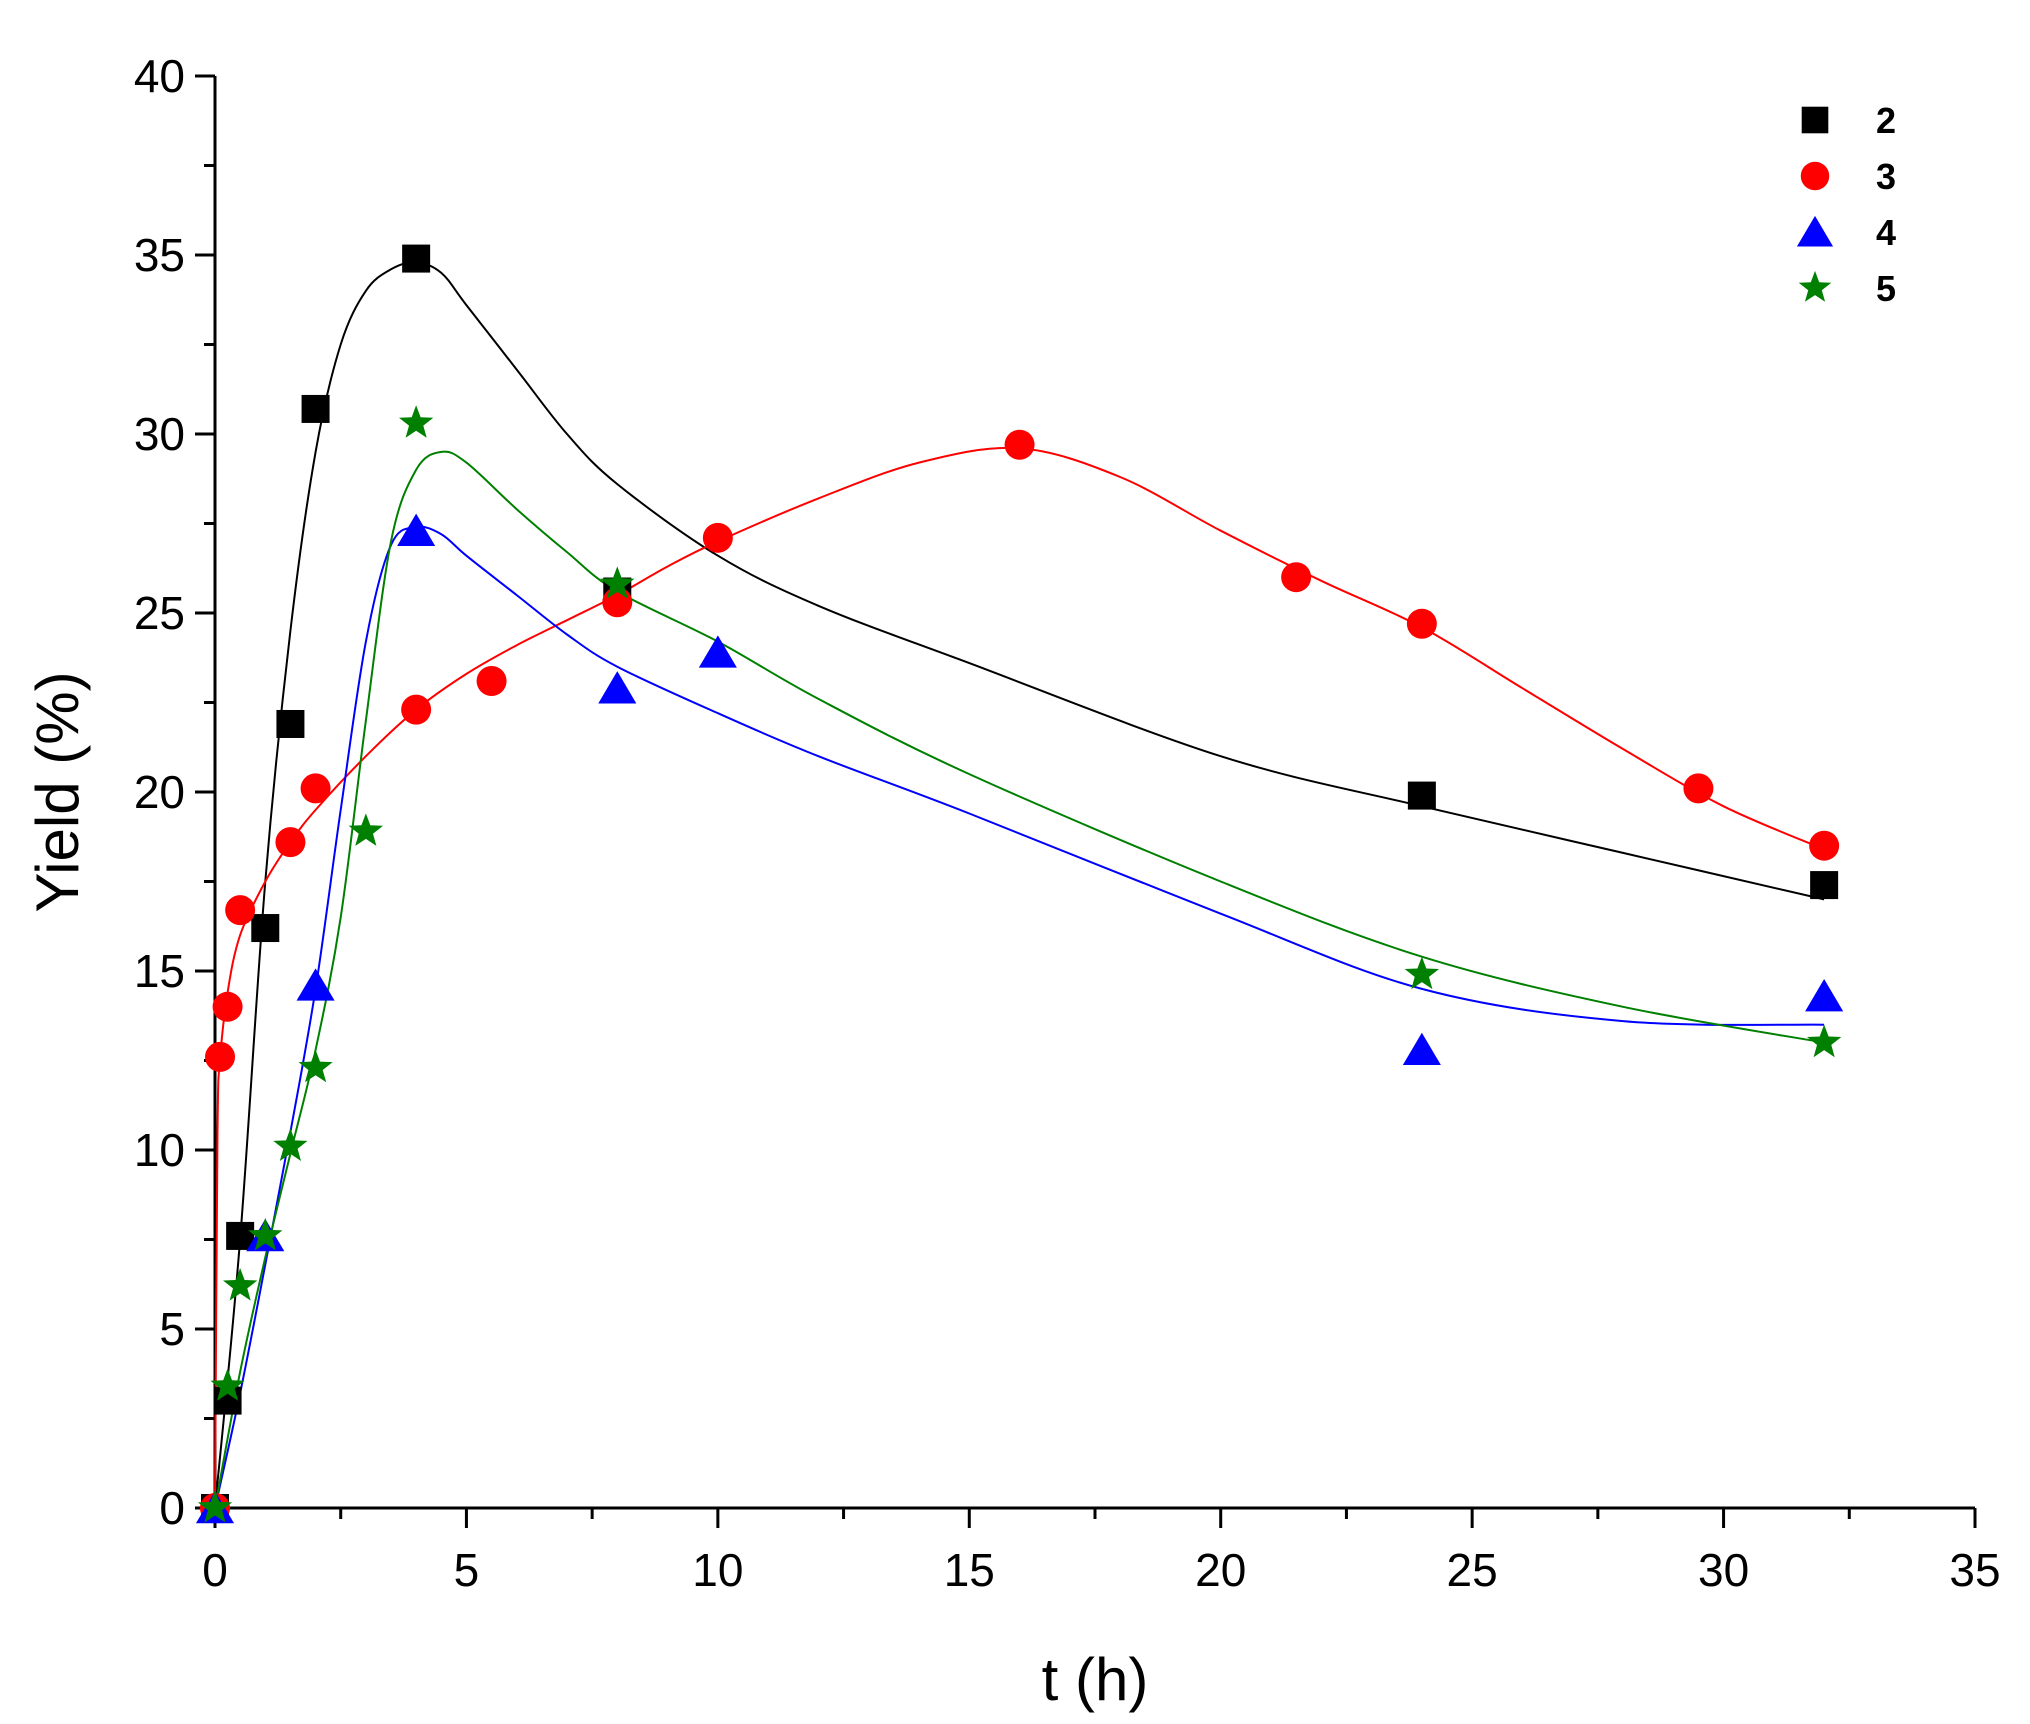 The image size is (2030, 1724). I want to click on x-tick-label: 20, so click(1220, 1570).